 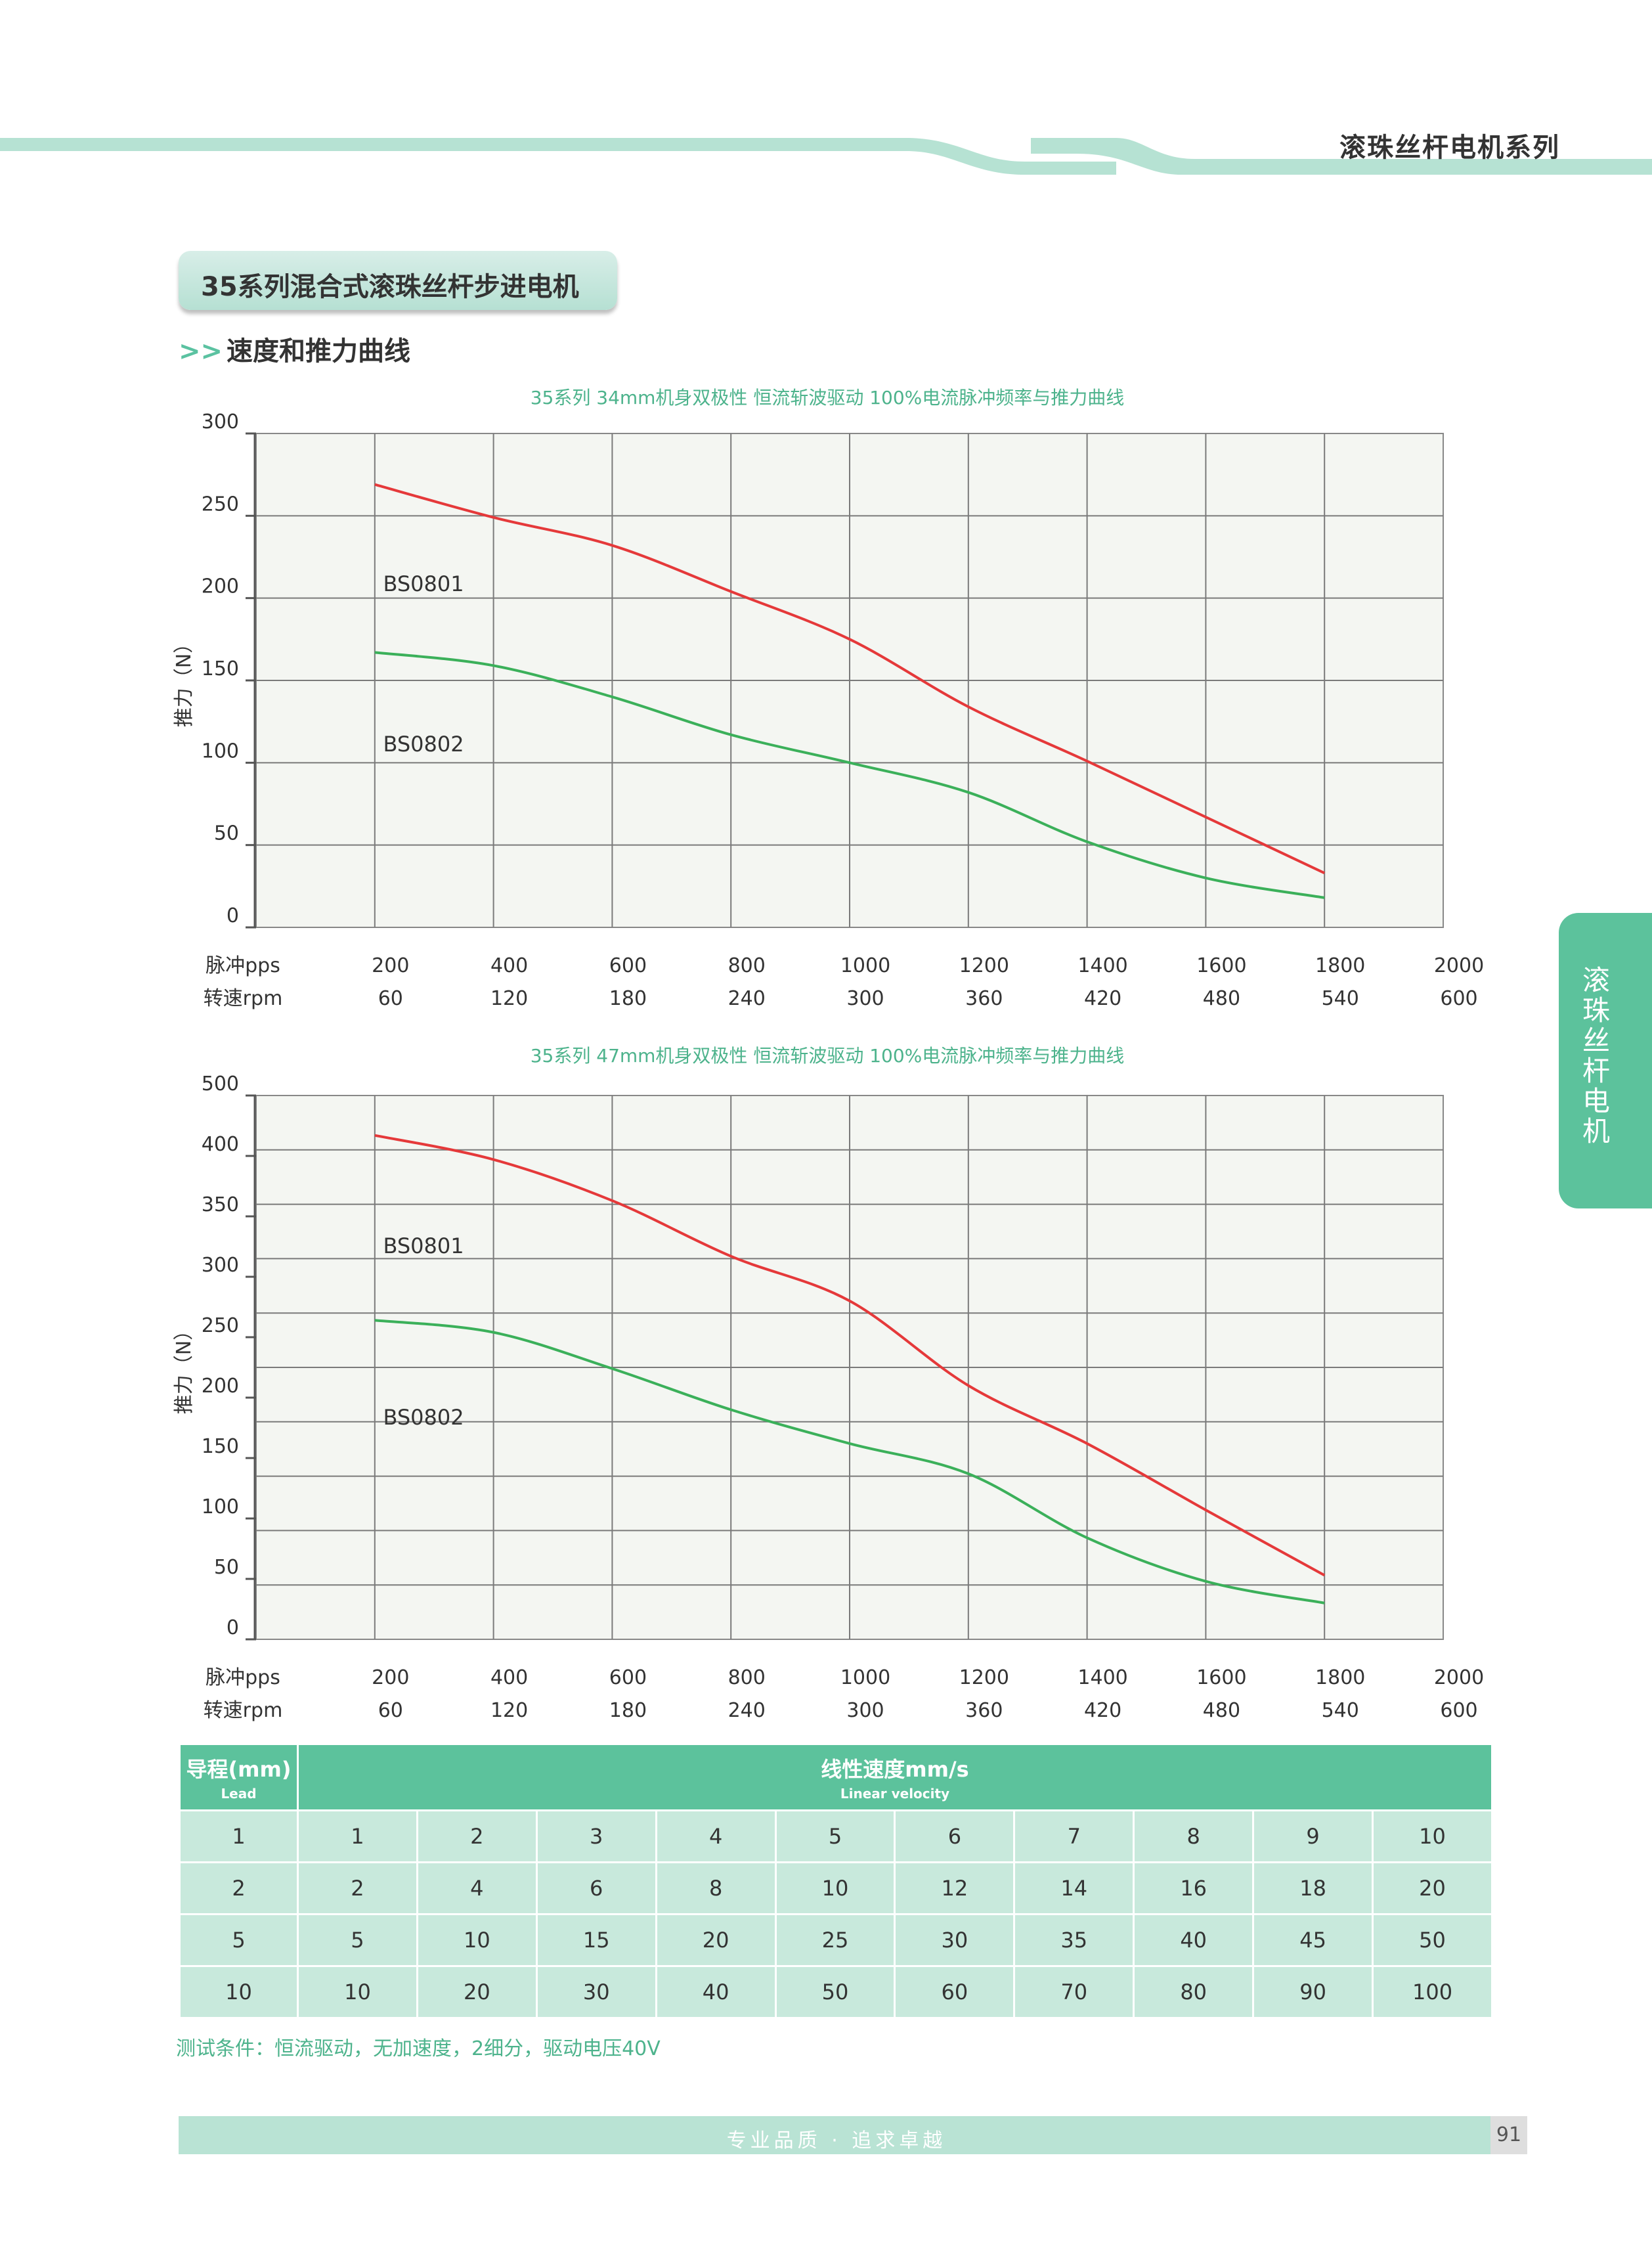 What do you see at coordinates (390, 287) in the screenshot?
I see `section-title: 35系列混合式滚珠丝杆步进电机` at bounding box center [390, 287].